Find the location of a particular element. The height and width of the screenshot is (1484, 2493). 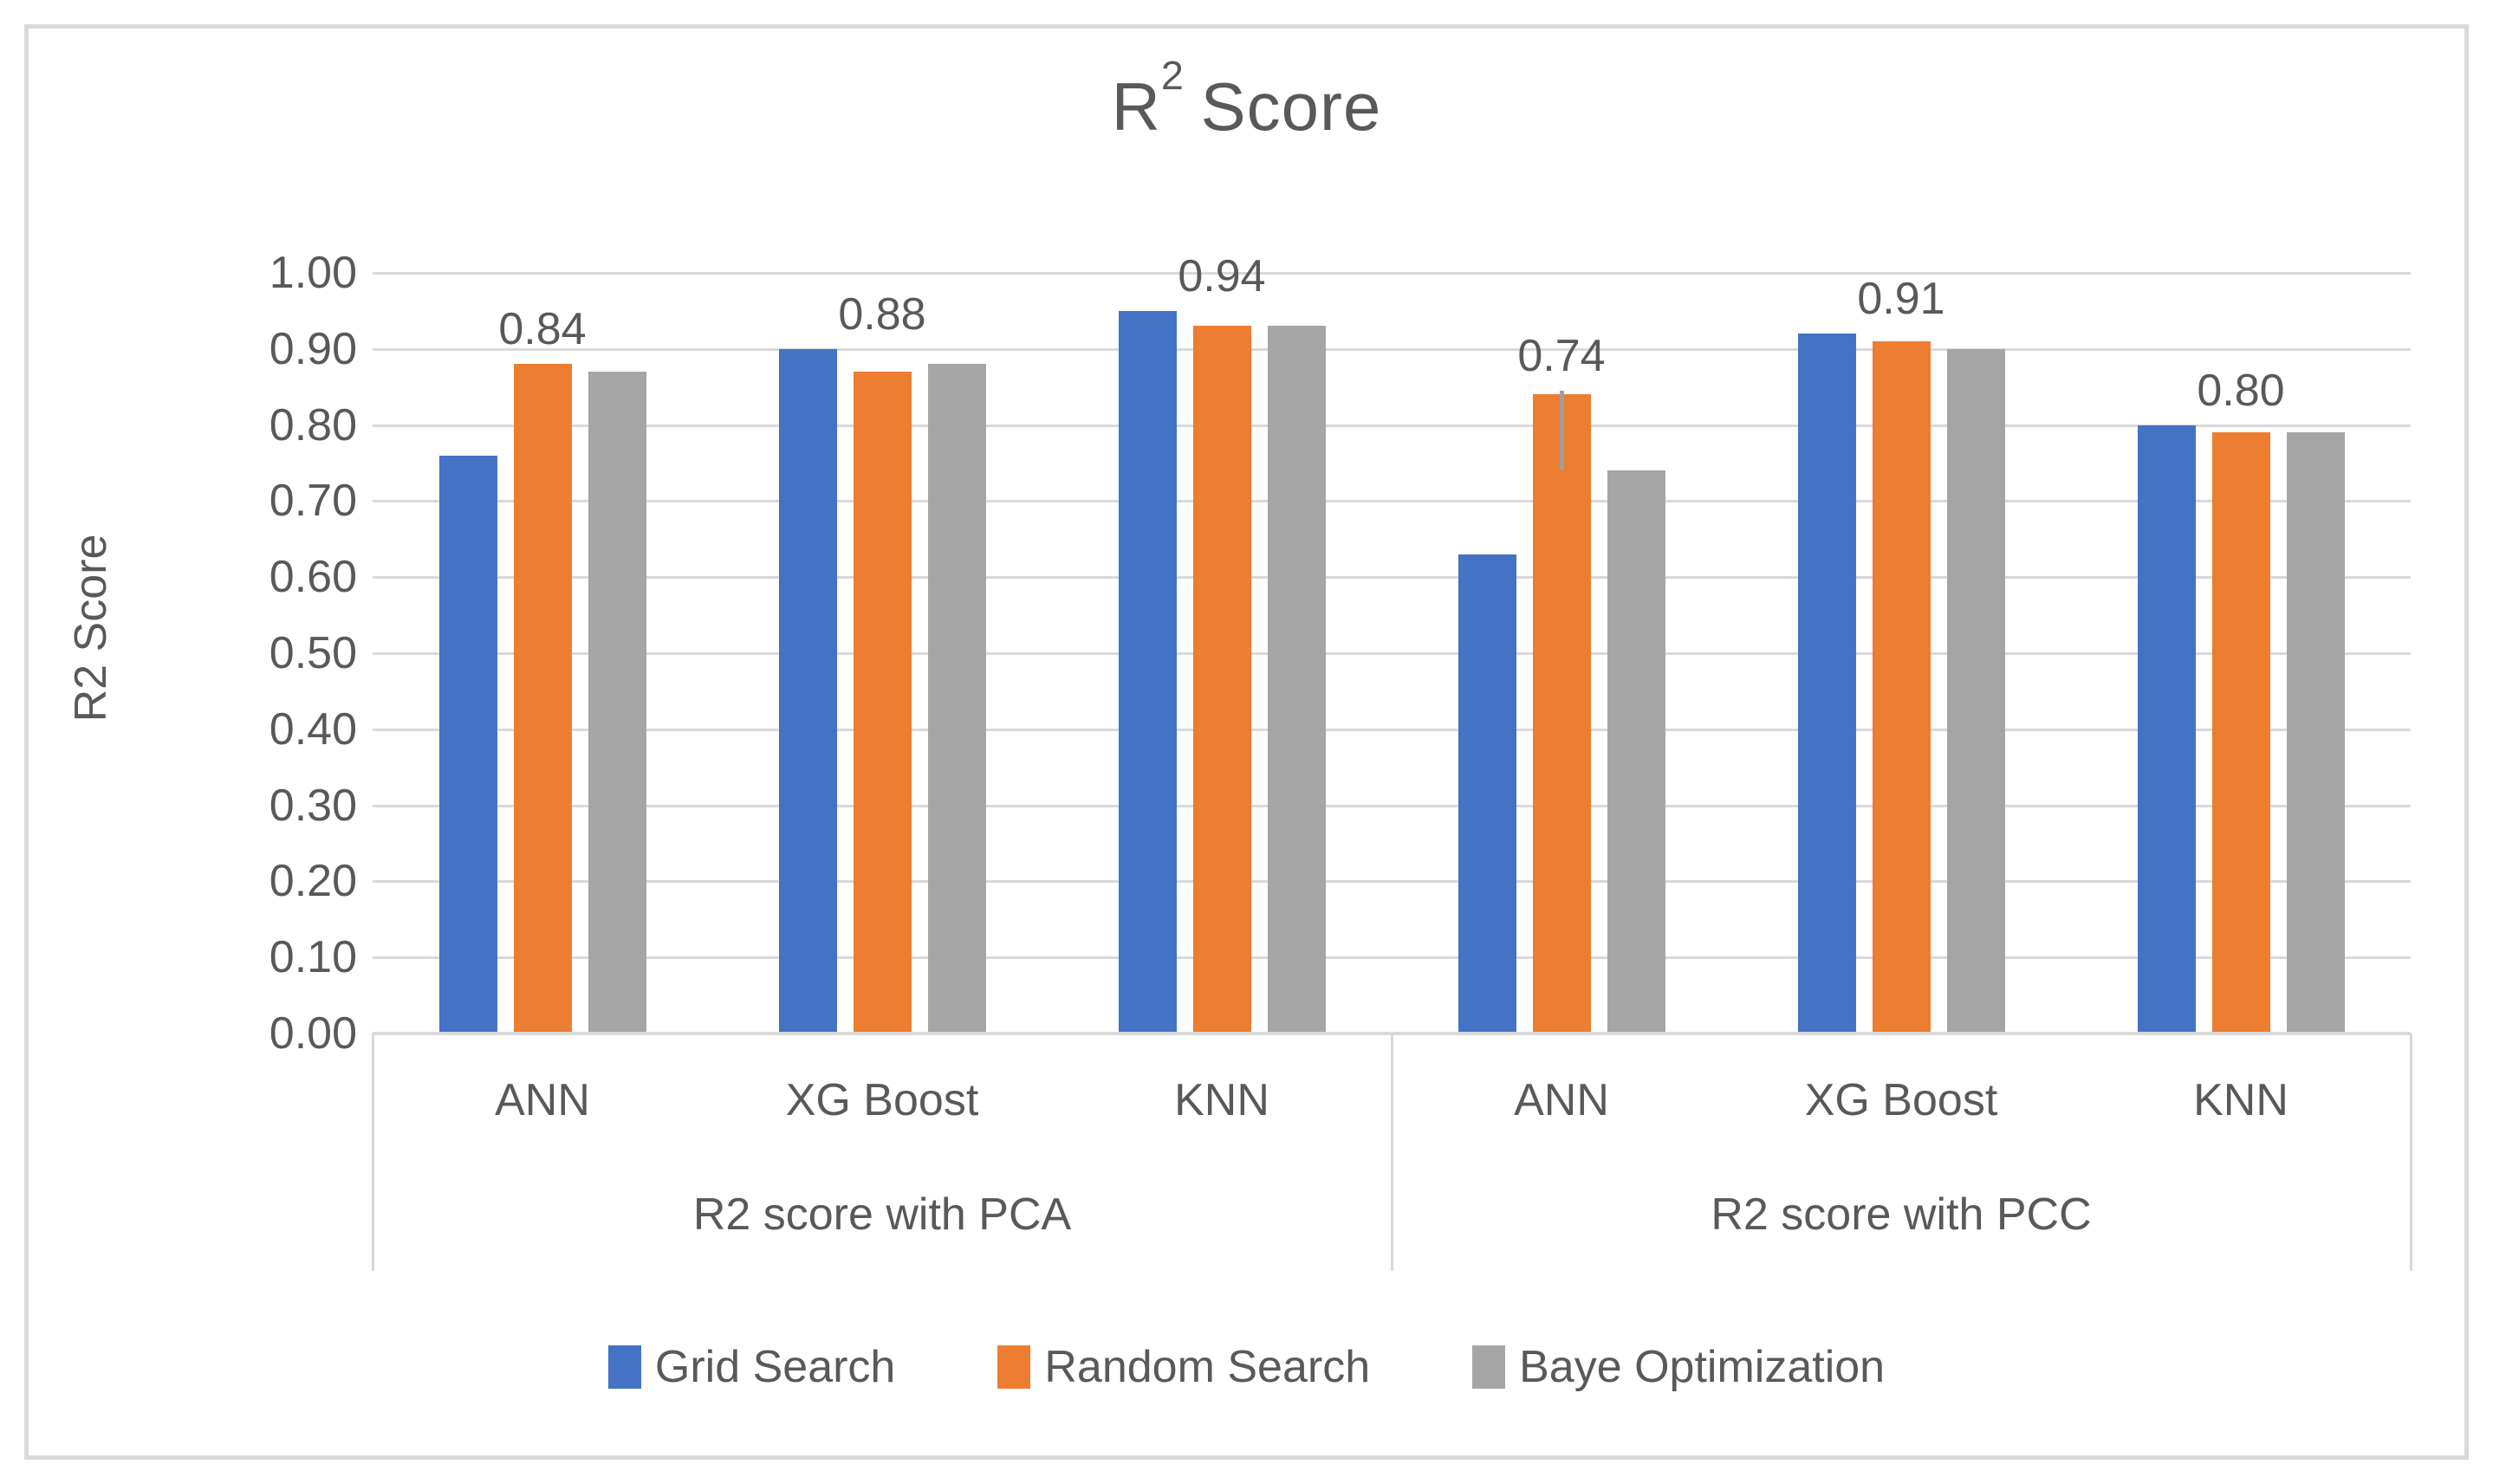

chart-title-rest: Score is located at coordinates (1291, 106).